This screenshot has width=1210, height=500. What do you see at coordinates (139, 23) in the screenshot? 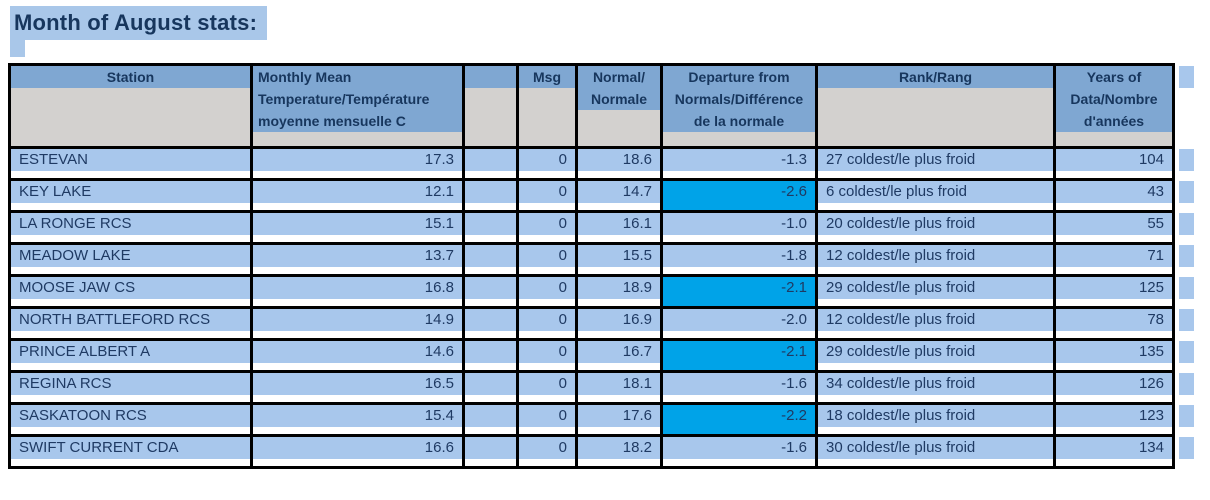
I see `page-title: Month of August stats:` at bounding box center [139, 23].